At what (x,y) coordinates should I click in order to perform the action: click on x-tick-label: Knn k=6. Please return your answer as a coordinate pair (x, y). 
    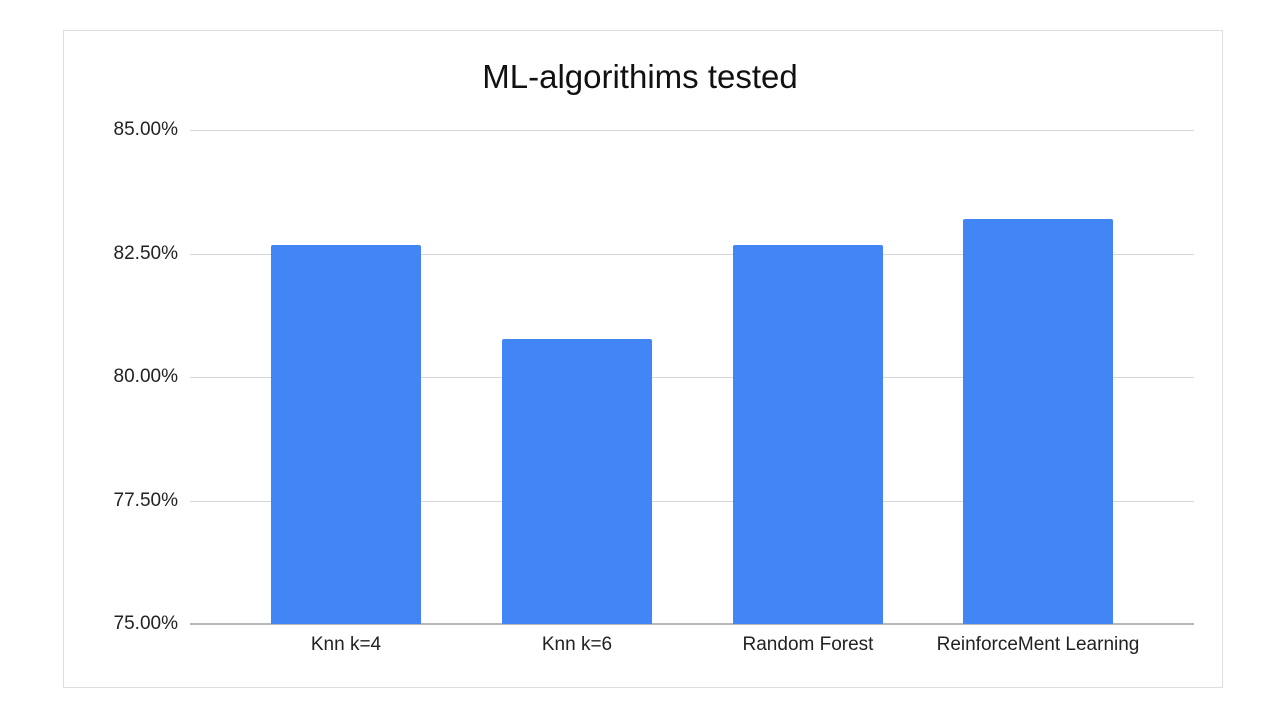
    Looking at the image, I should click on (577, 644).